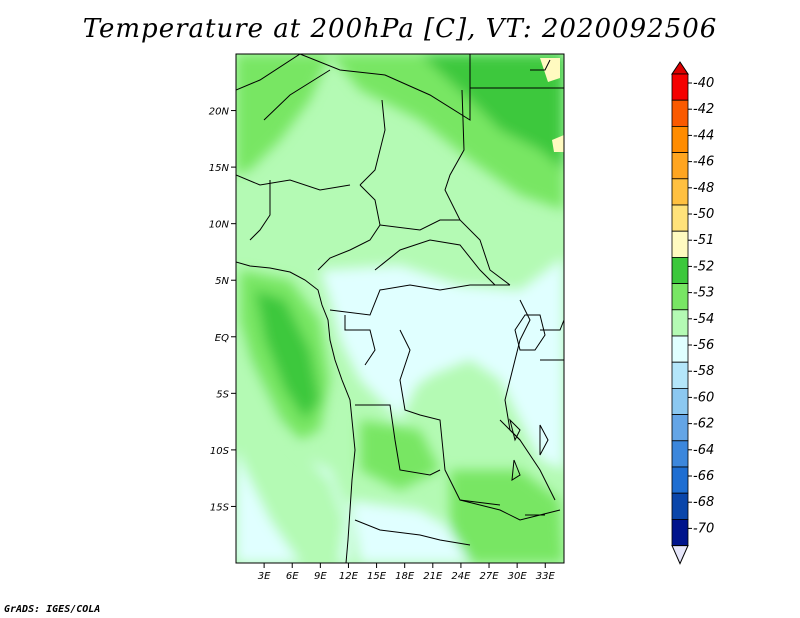  What do you see at coordinates (220, 507) in the screenshot?
I see `lat-tick-label: 15S` at bounding box center [220, 507].